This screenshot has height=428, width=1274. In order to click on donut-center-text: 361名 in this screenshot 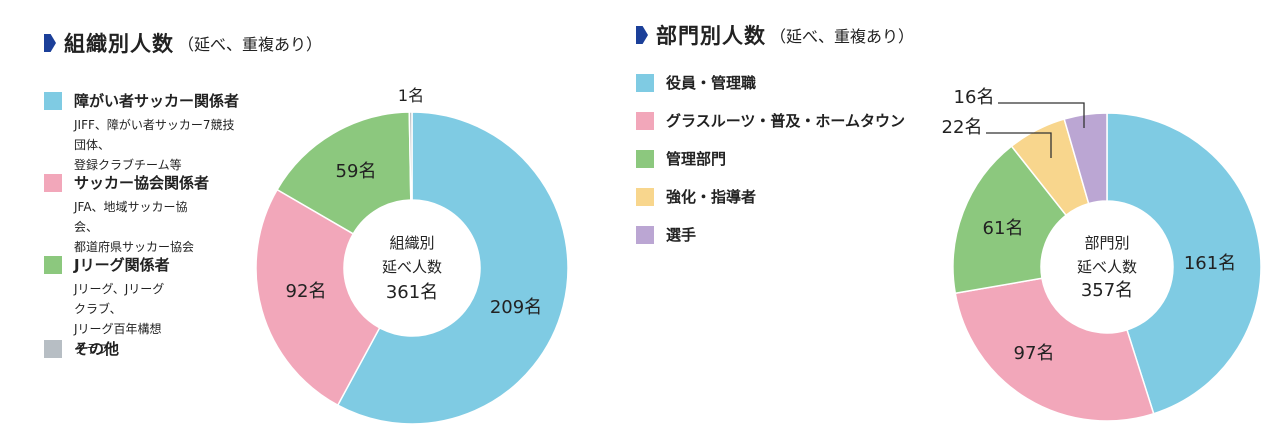, I will do `click(412, 292)`.